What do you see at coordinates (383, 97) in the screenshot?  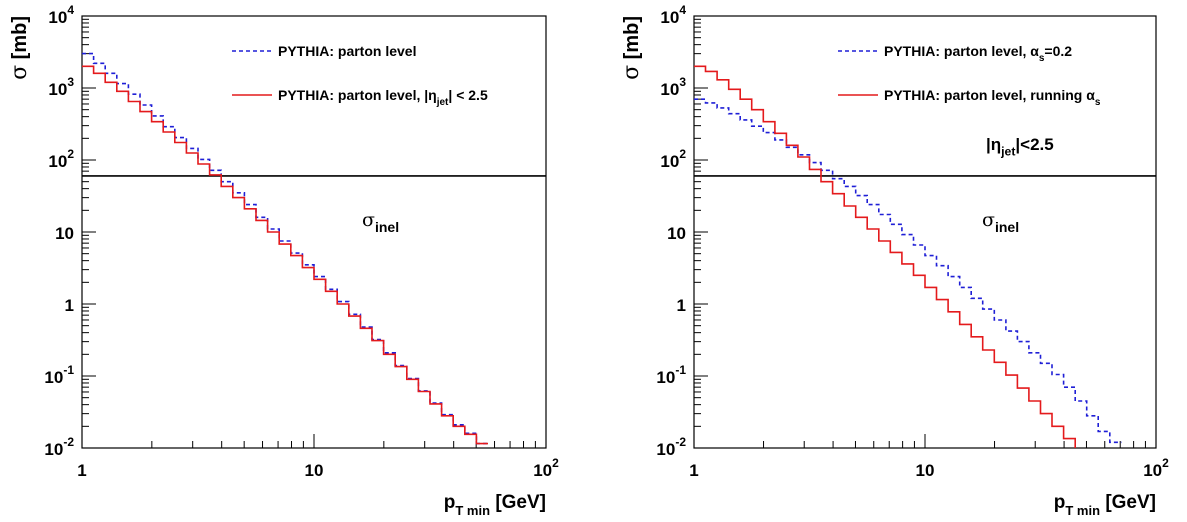 I see `legend-entry-2: PYTHIA: parton level, |ηjet| < 2.5` at bounding box center [383, 97].